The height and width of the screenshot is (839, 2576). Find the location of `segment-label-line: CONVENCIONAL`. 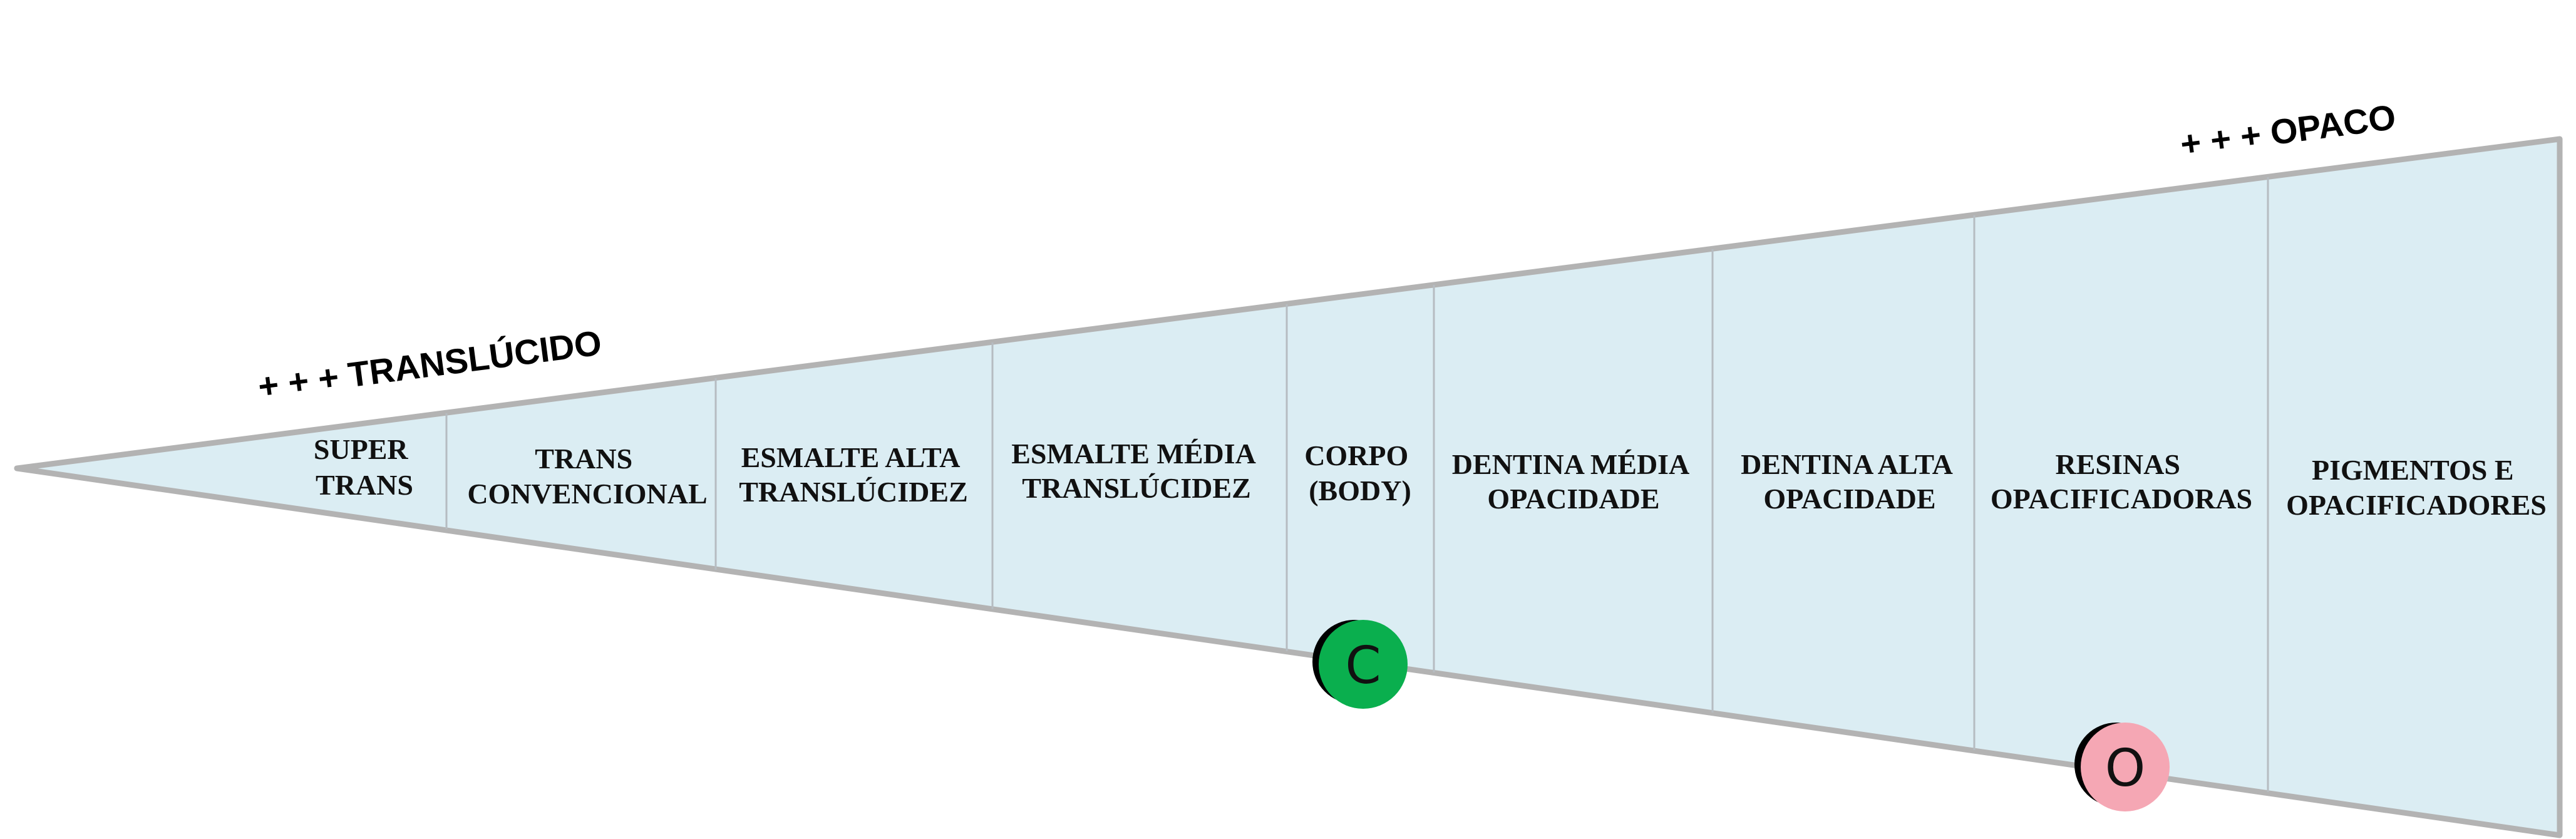

segment-label-line: CONVENCIONAL is located at coordinates (587, 494).